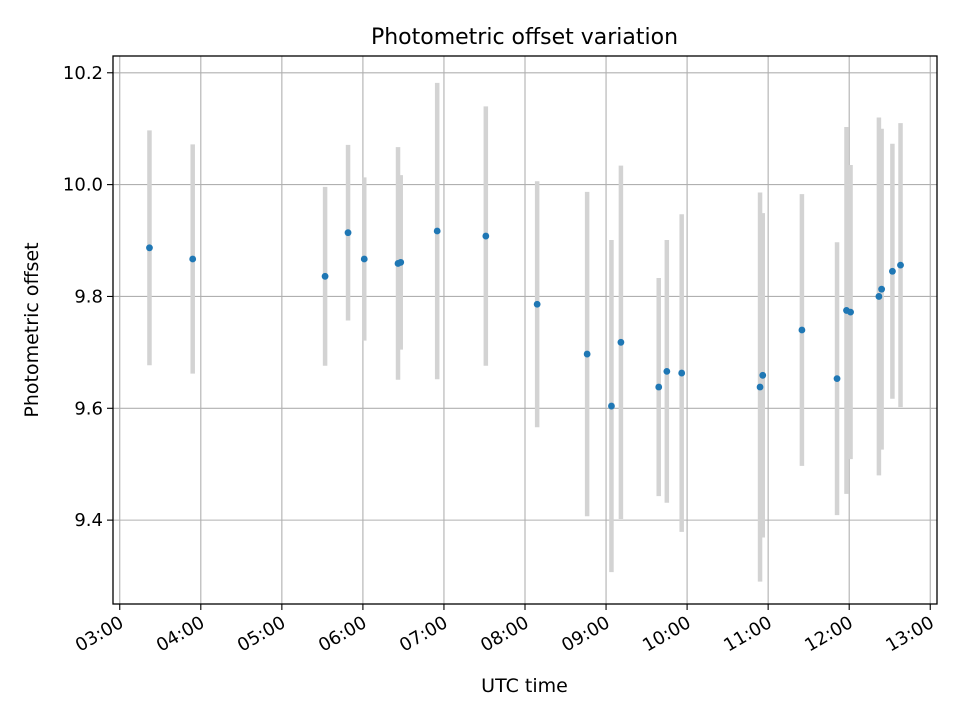 The height and width of the screenshot is (720, 960). I want to click on y-tick-label: 10.0, so click(83, 185).